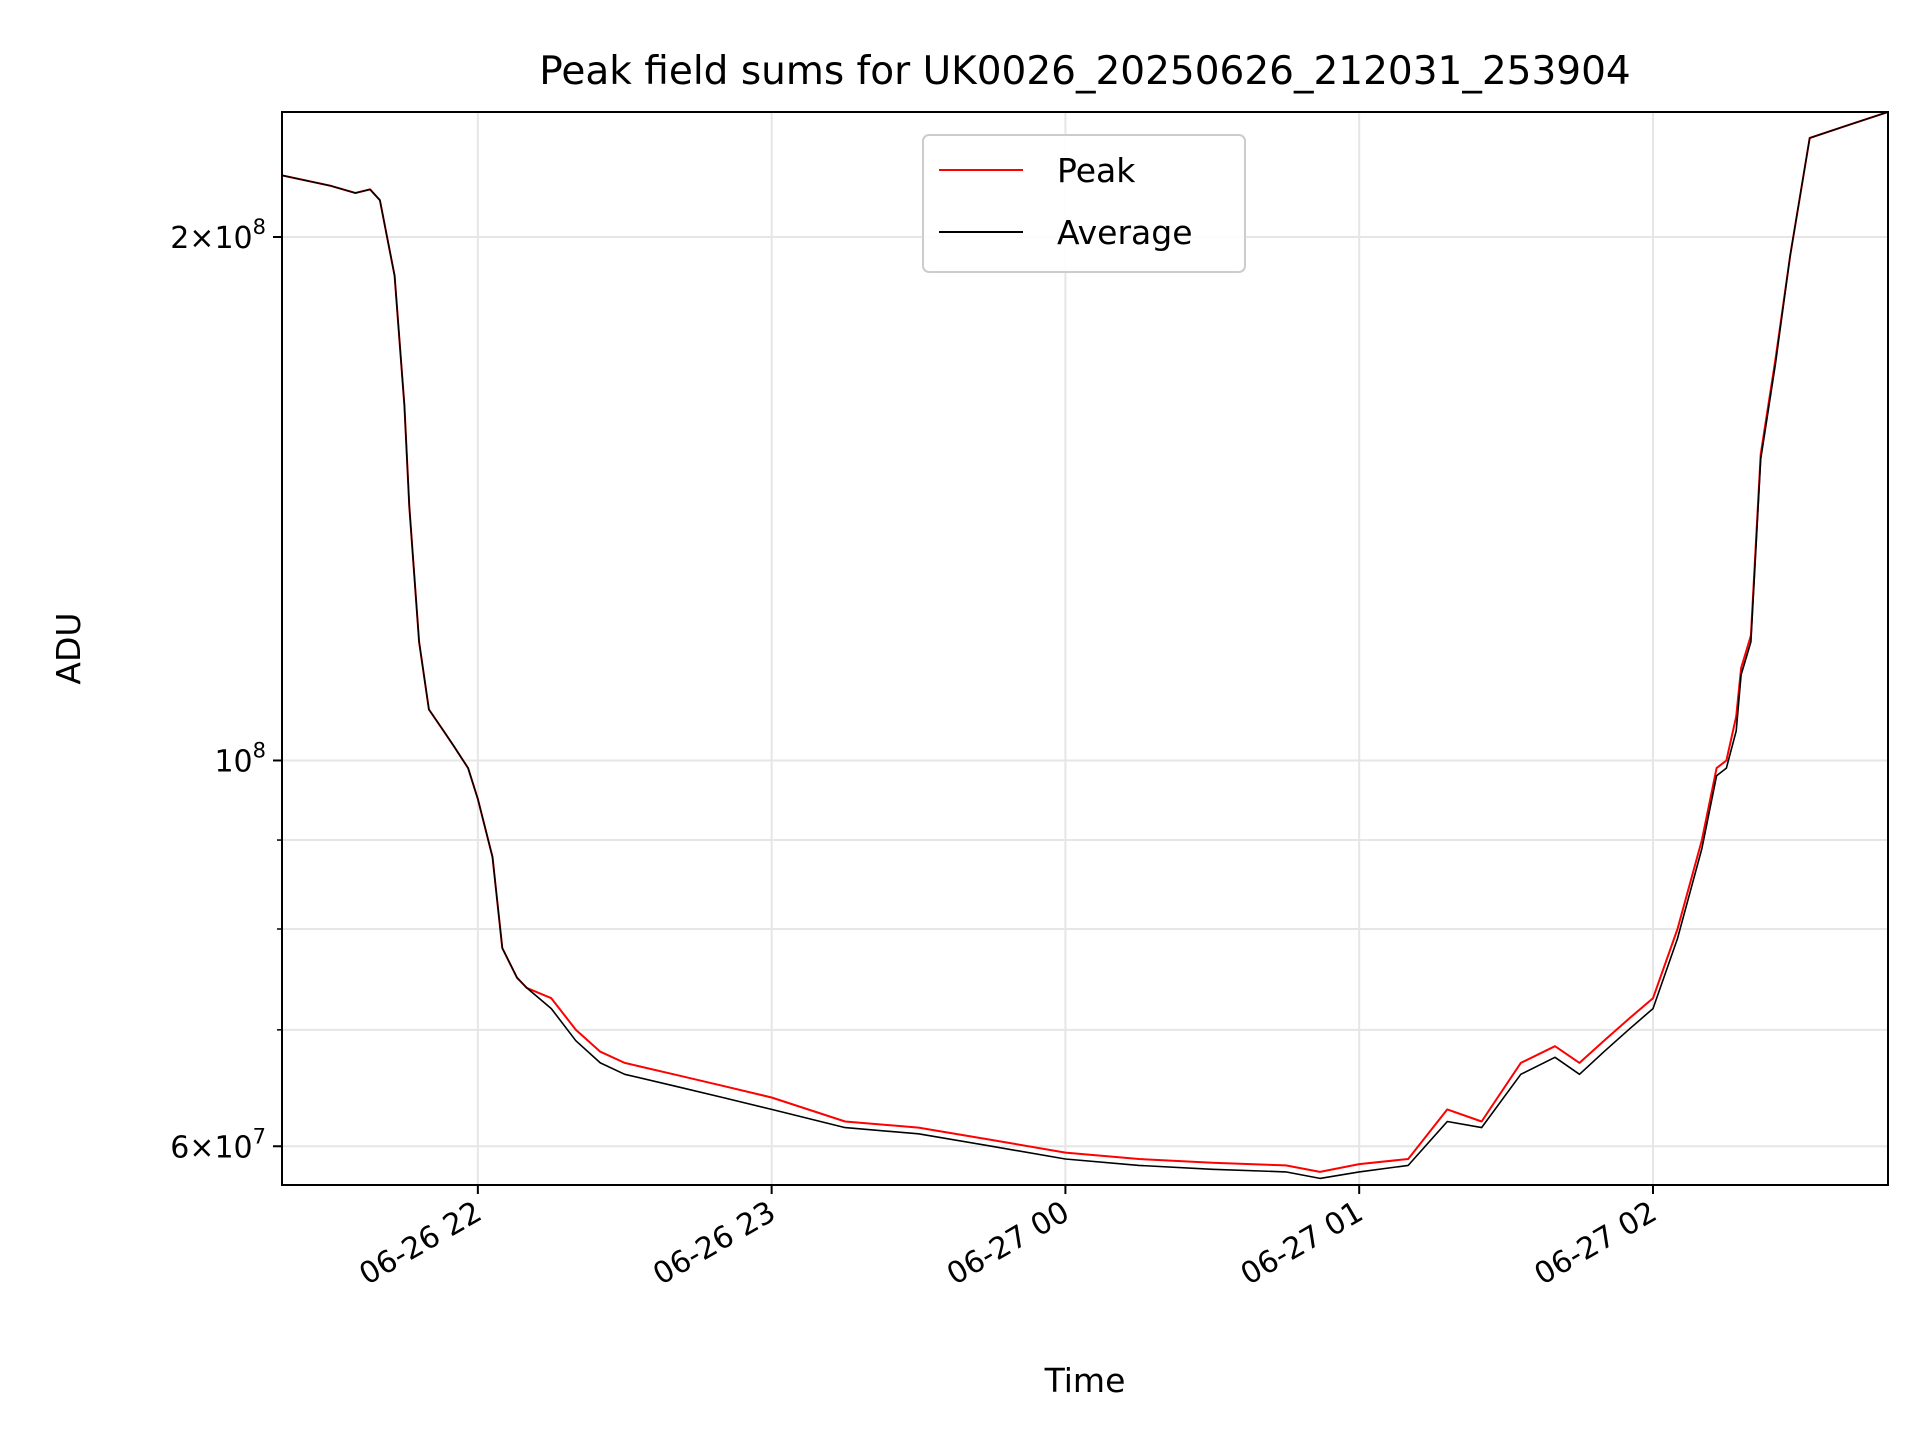 The width and height of the screenshot is (1920, 1440). What do you see at coordinates (1096, 170) in the screenshot?
I see `legend-label-peak: Peak` at bounding box center [1096, 170].